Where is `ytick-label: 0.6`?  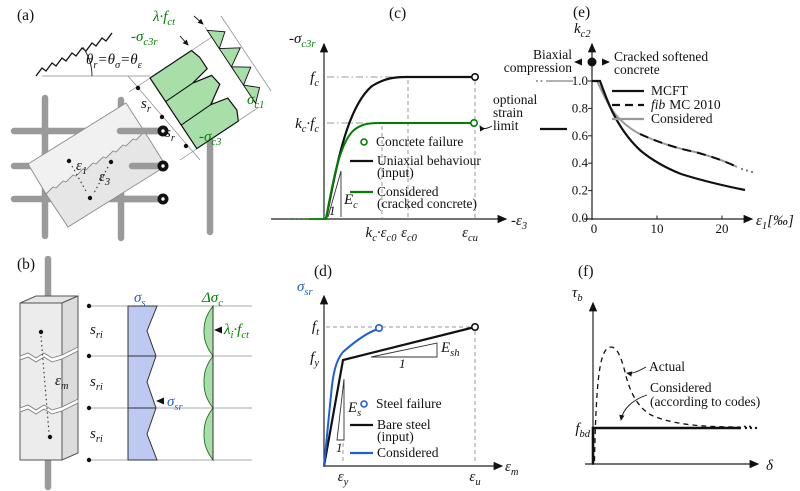 ytick-label: 0.6 is located at coordinates (580, 135).